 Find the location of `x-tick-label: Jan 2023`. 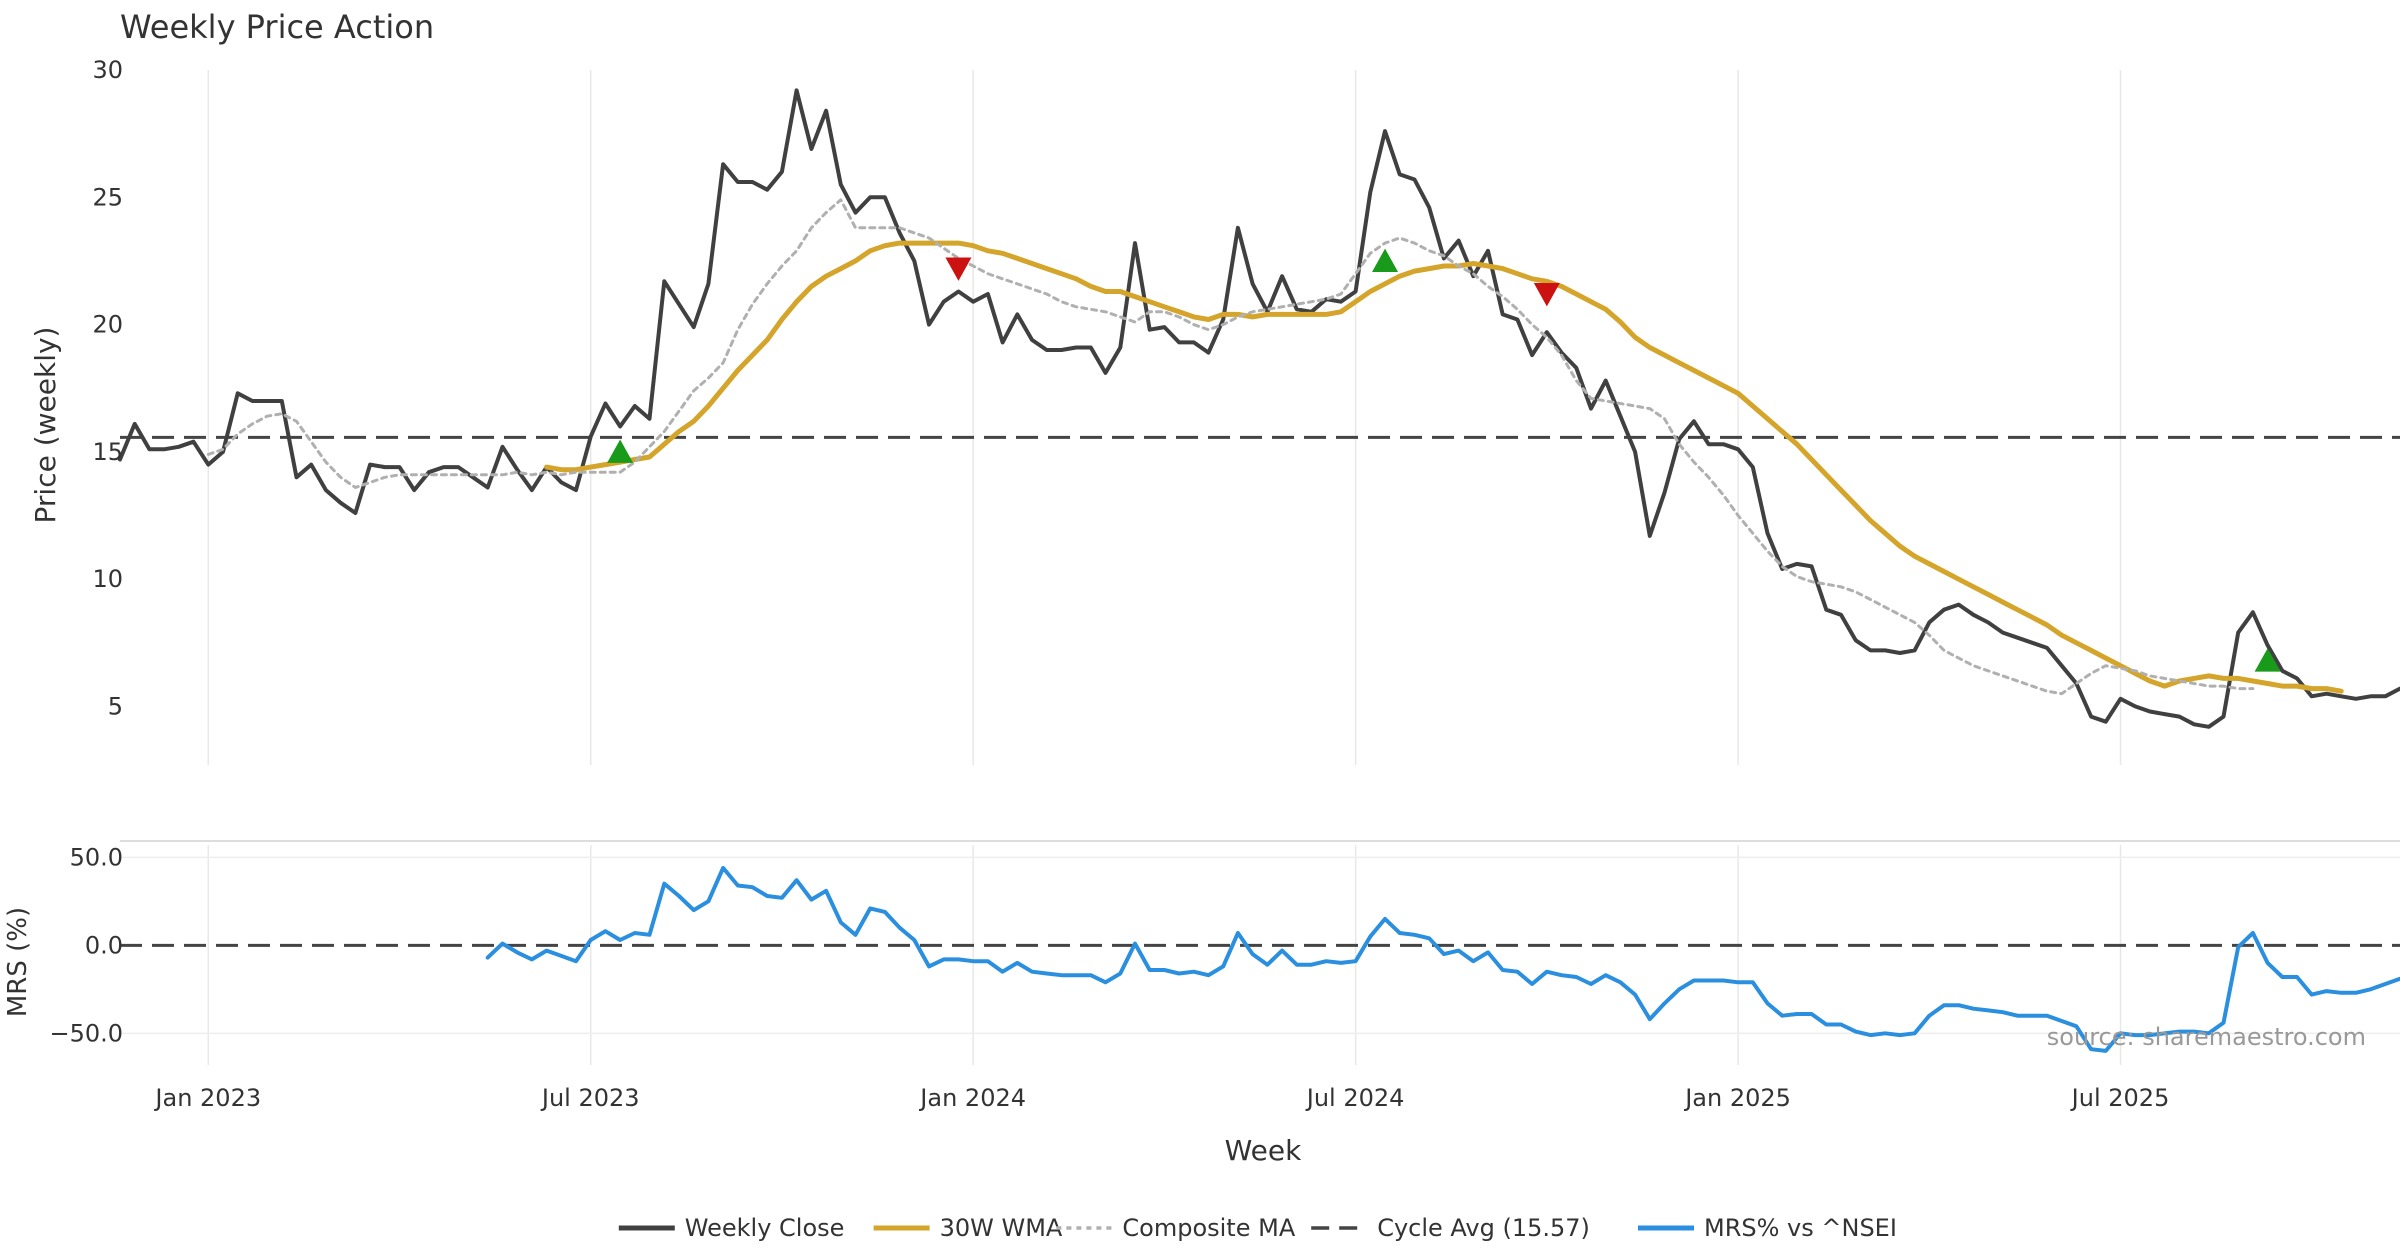

x-tick-label: Jan 2023 is located at coordinates (207, 1098).